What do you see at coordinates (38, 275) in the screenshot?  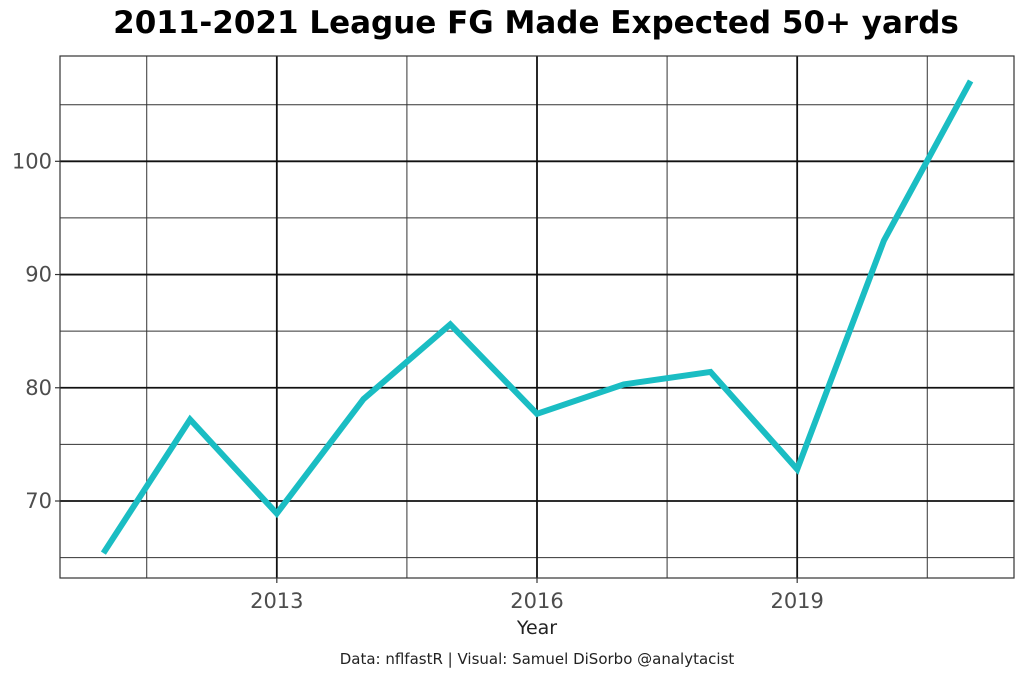 I see `y-tick-label: 90` at bounding box center [38, 275].